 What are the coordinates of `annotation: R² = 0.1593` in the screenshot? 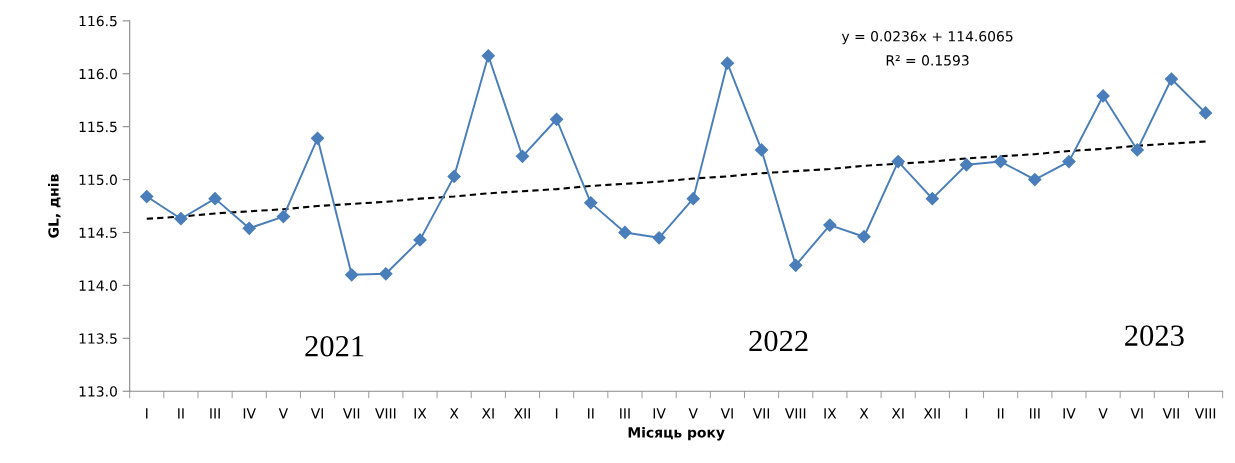 It's located at (927, 60).